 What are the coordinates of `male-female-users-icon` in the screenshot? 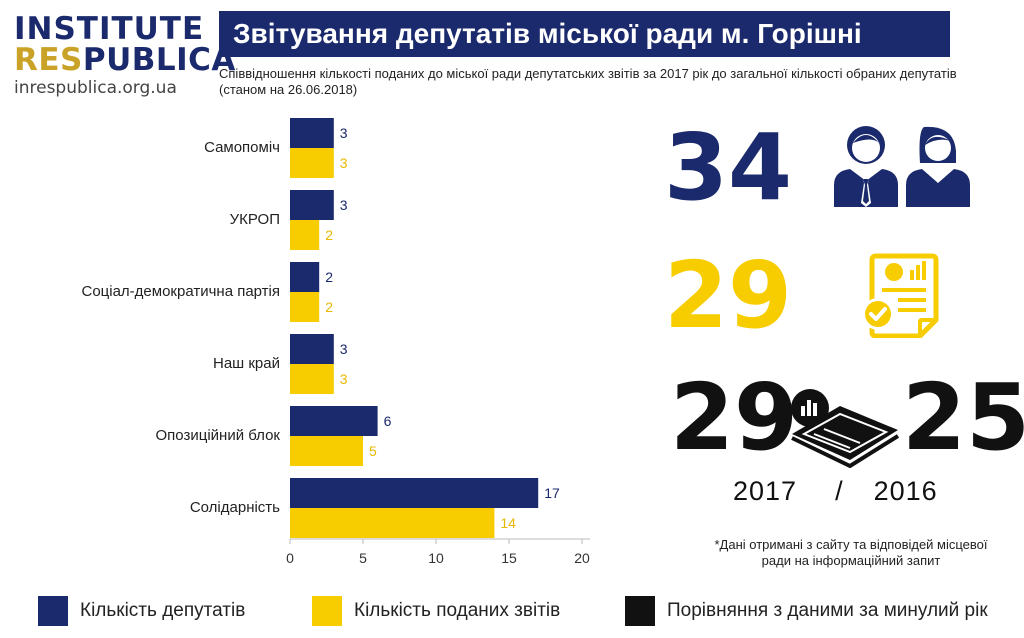 It's located at (903, 168).